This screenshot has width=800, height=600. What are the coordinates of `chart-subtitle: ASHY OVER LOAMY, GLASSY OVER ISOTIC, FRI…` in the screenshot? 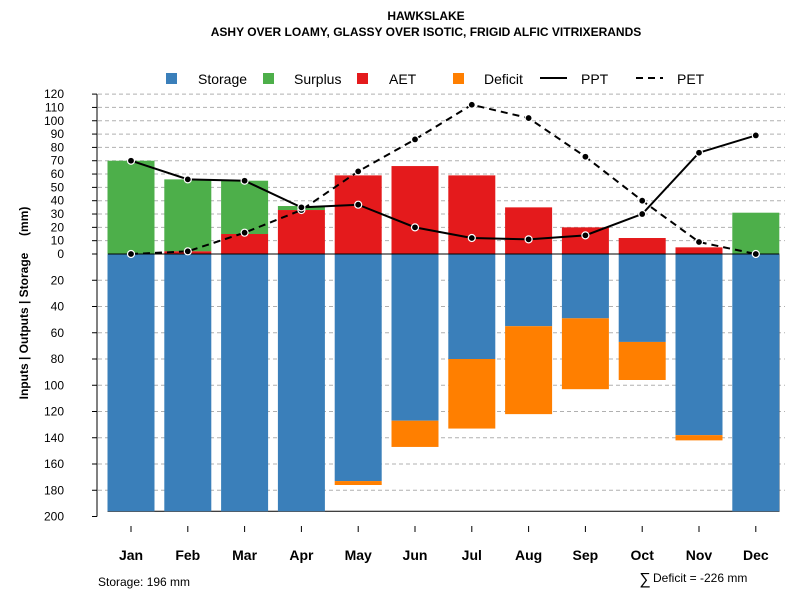 It's located at (426, 32).